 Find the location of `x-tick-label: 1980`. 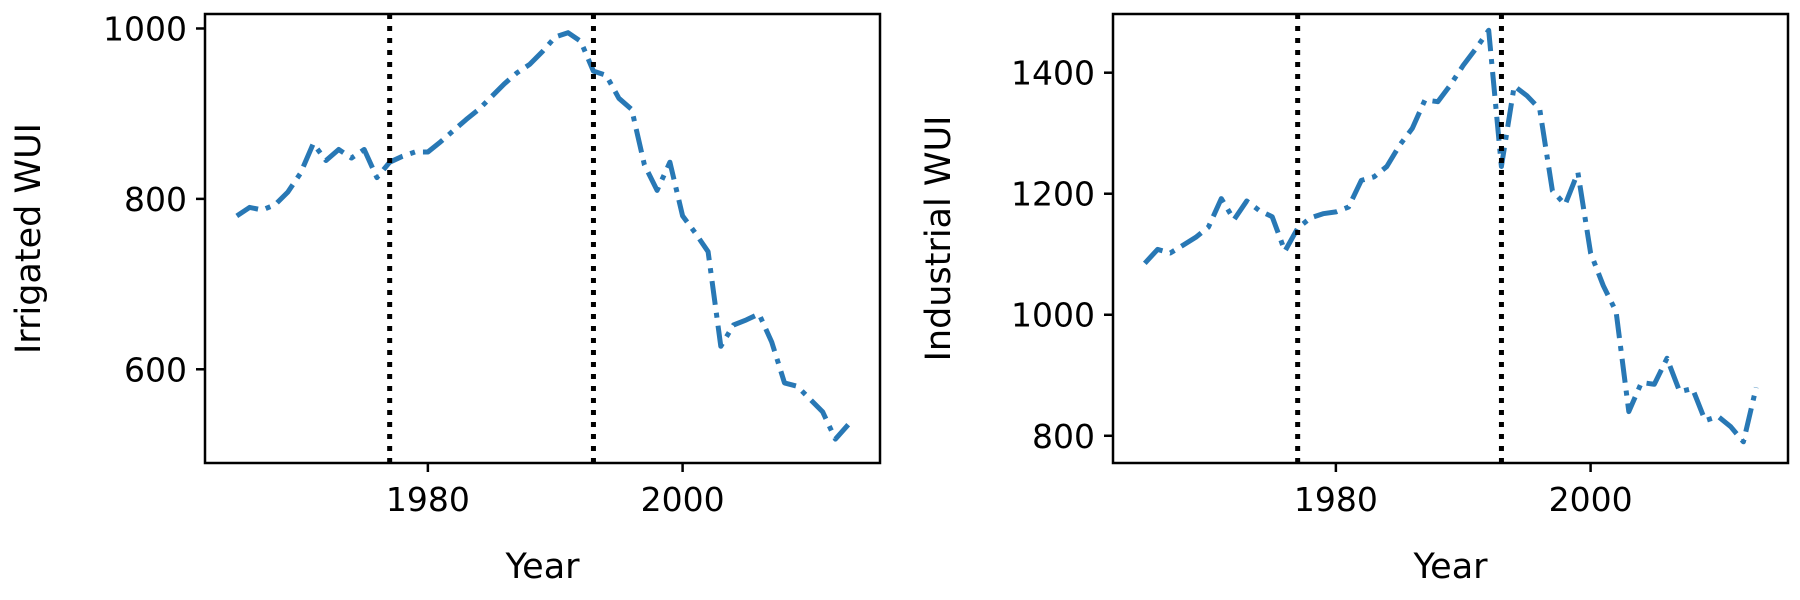

x-tick-label: 1980 is located at coordinates (1336, 499).